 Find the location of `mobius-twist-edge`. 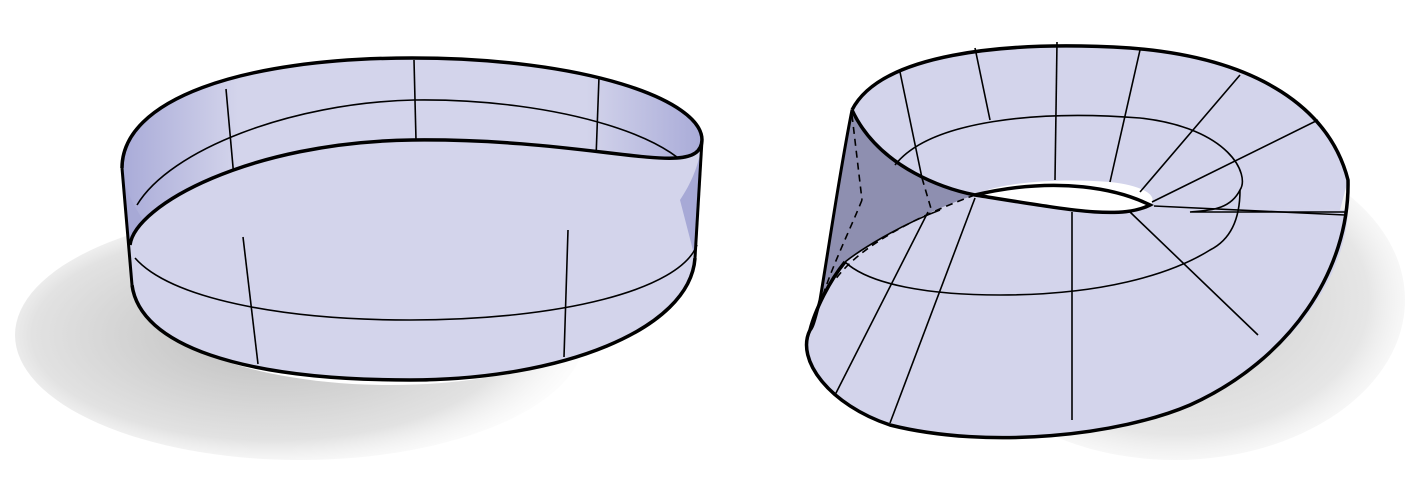

mobius-twist-edge is located at coordinates (831, 220).